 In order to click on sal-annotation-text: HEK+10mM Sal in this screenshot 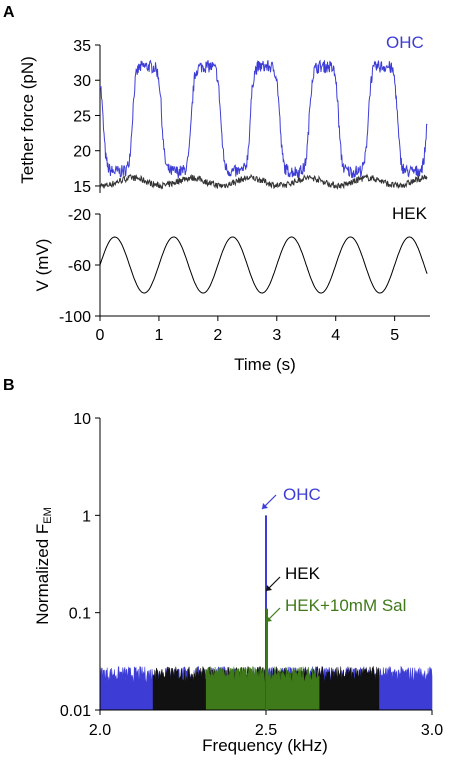, I will do `click(345, 605)`.